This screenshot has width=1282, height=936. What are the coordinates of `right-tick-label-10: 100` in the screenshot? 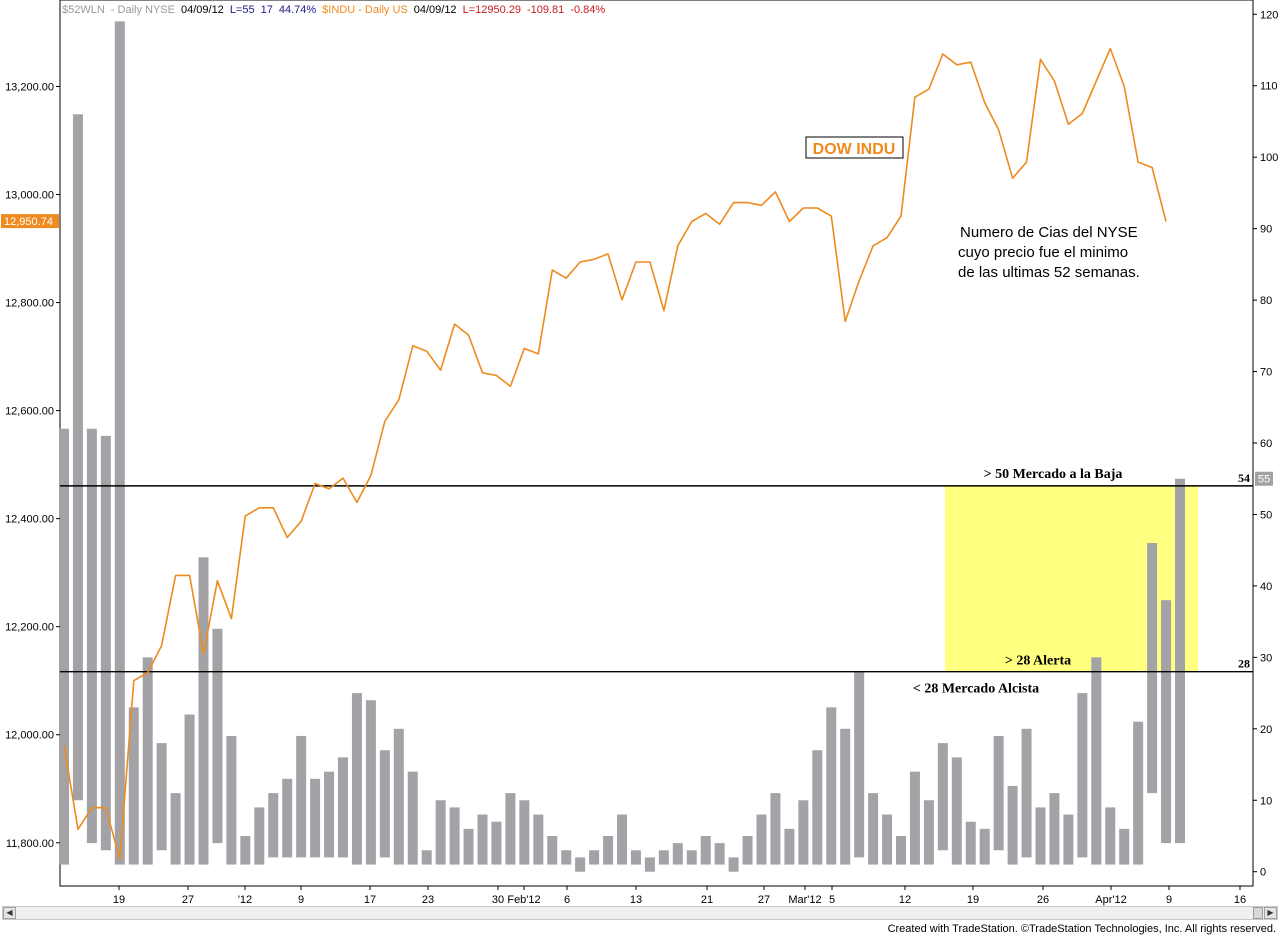 It's located at (1269, 158).